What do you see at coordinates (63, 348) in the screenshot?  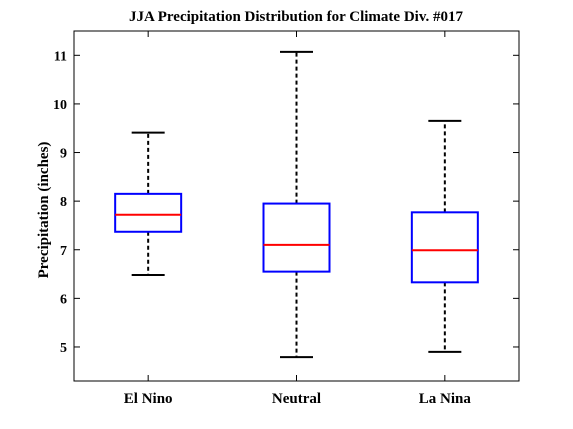 I see `y-tick-label: 5` at bounding box center [63, 348].